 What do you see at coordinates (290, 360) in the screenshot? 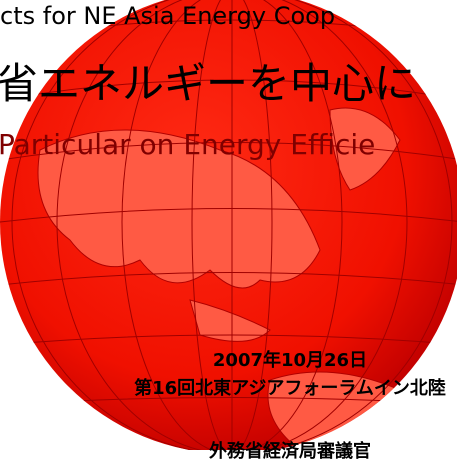
I see `date: 2007年10月26日` at bounding box center [290, 360].